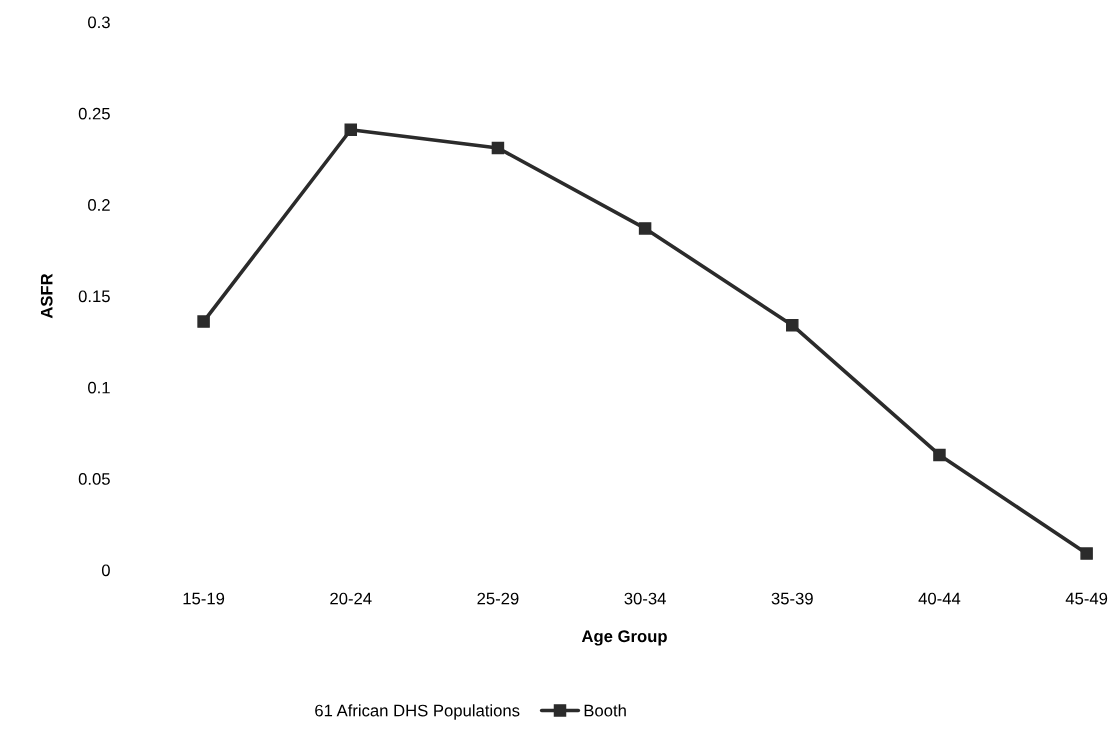 The width and height of the screenshot is (1119, 739). What do you see at coordinates (99, 22) in the screenshot?
I see `y-tick-label: 0.3` at bounding box center [99, 22].